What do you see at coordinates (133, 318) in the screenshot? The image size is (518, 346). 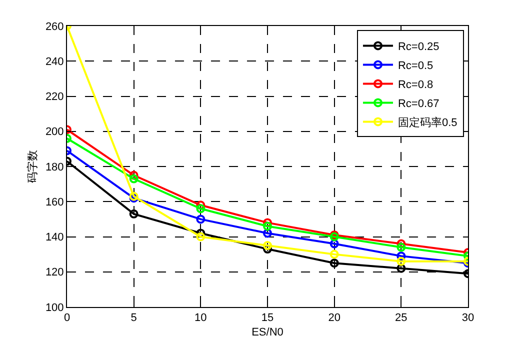 I see `x-tick-label: 5` at bounding box center [133, 318].